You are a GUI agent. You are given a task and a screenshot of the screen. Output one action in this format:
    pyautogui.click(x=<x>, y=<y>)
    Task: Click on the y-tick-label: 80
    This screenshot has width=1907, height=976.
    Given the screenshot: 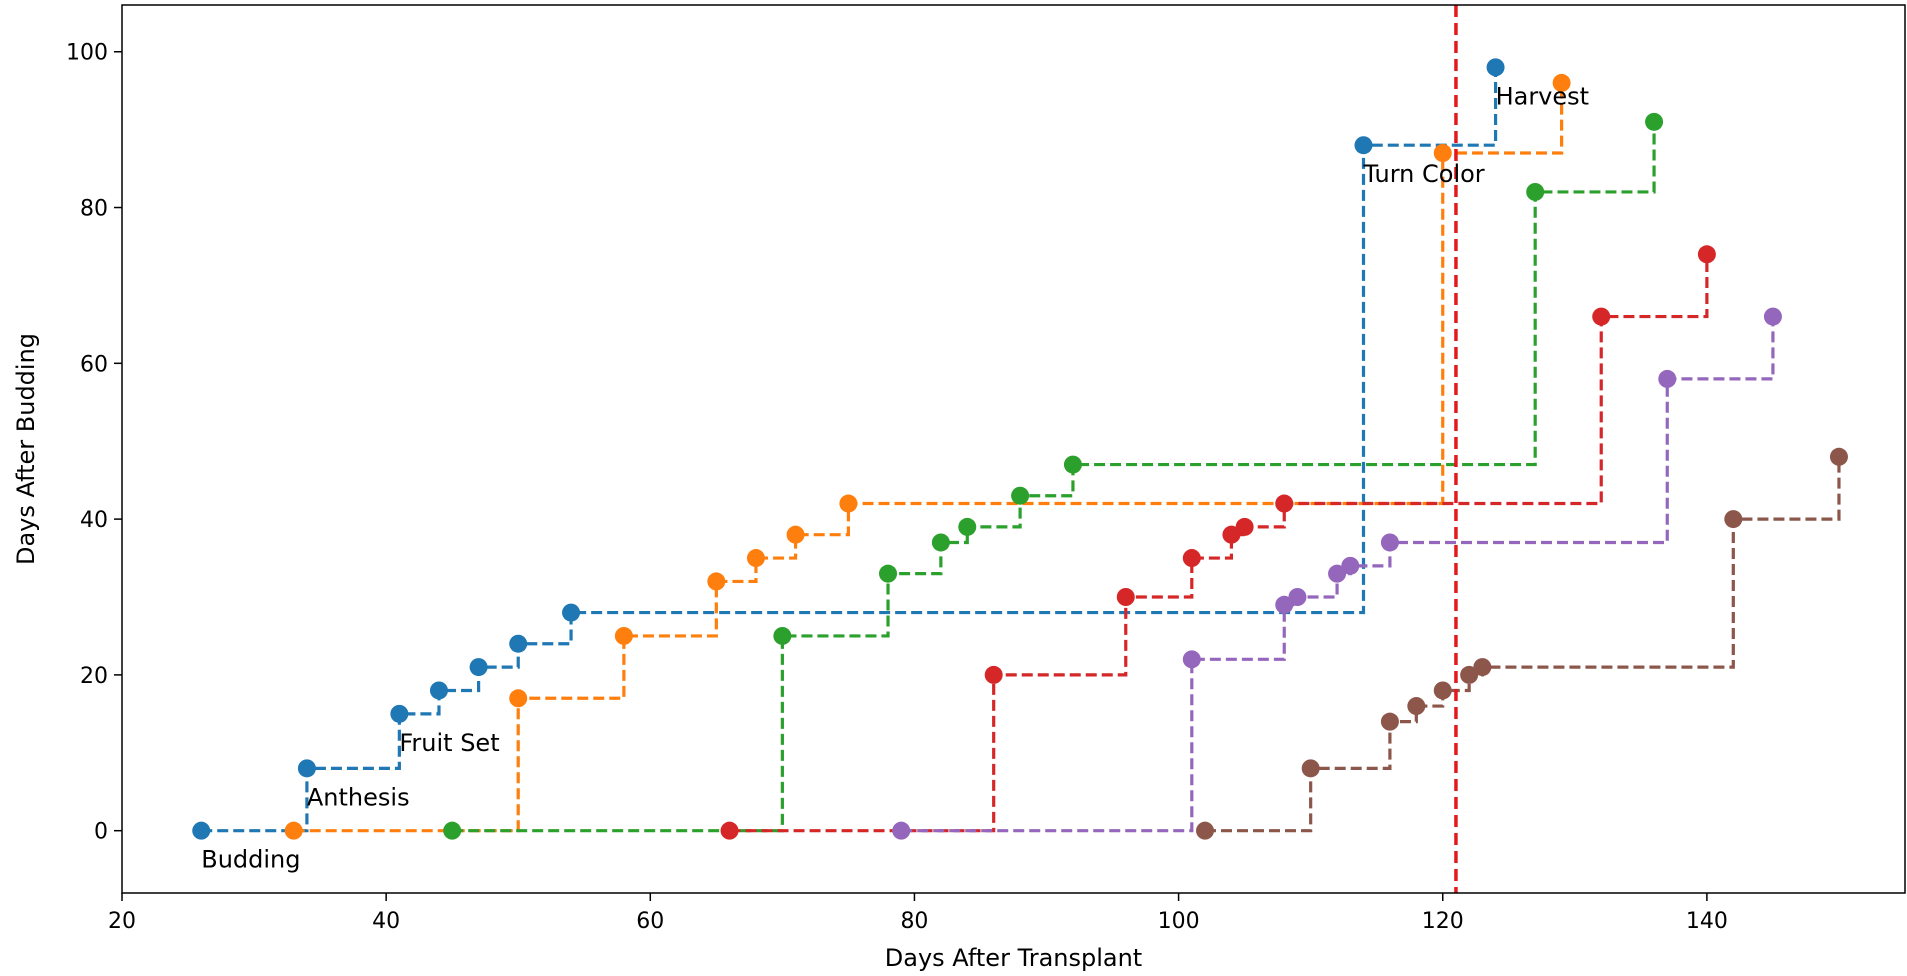 What is the action you would take?
    pyautogui.click(x=94, y=209)
    